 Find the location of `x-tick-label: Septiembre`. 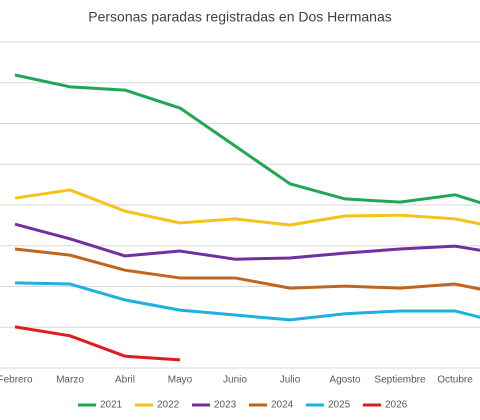

x-tick-label: Septiembre is located at coordinates (400, 380).